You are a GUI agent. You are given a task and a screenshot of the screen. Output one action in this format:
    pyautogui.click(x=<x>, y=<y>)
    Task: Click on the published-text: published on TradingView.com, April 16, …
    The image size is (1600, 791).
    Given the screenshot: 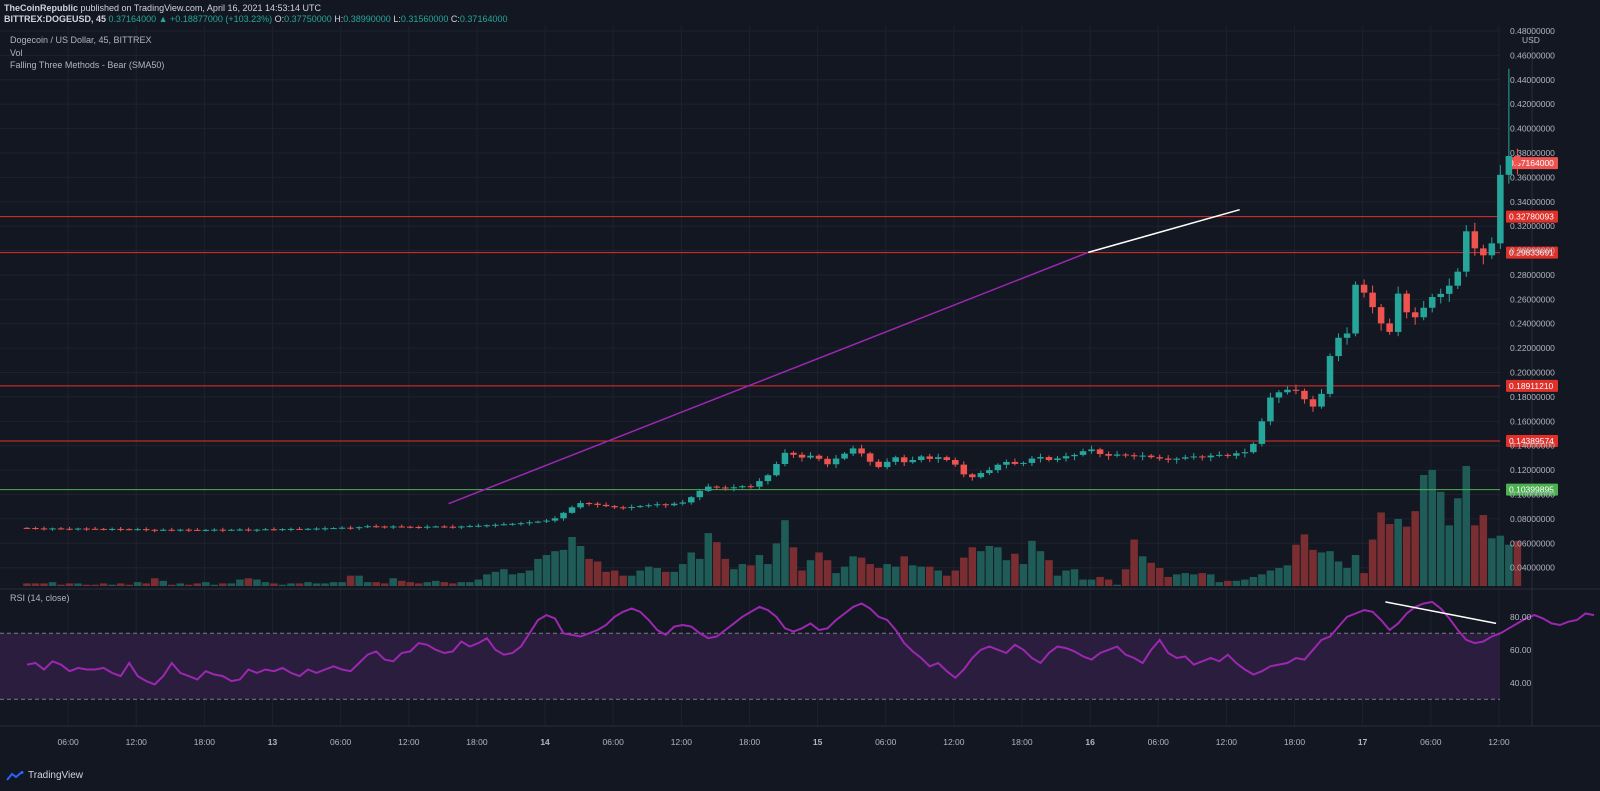 What is the action you would take?
    pyautogui.click(x=201, y=8)
    